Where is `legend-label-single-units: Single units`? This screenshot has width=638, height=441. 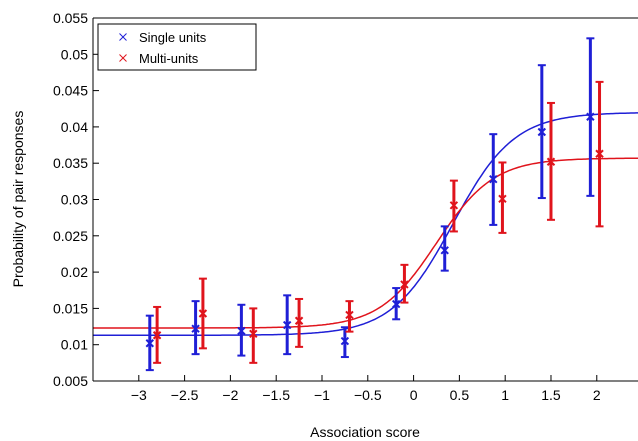
legend-label-single-units: Single units is located at coordinates (173, 37).